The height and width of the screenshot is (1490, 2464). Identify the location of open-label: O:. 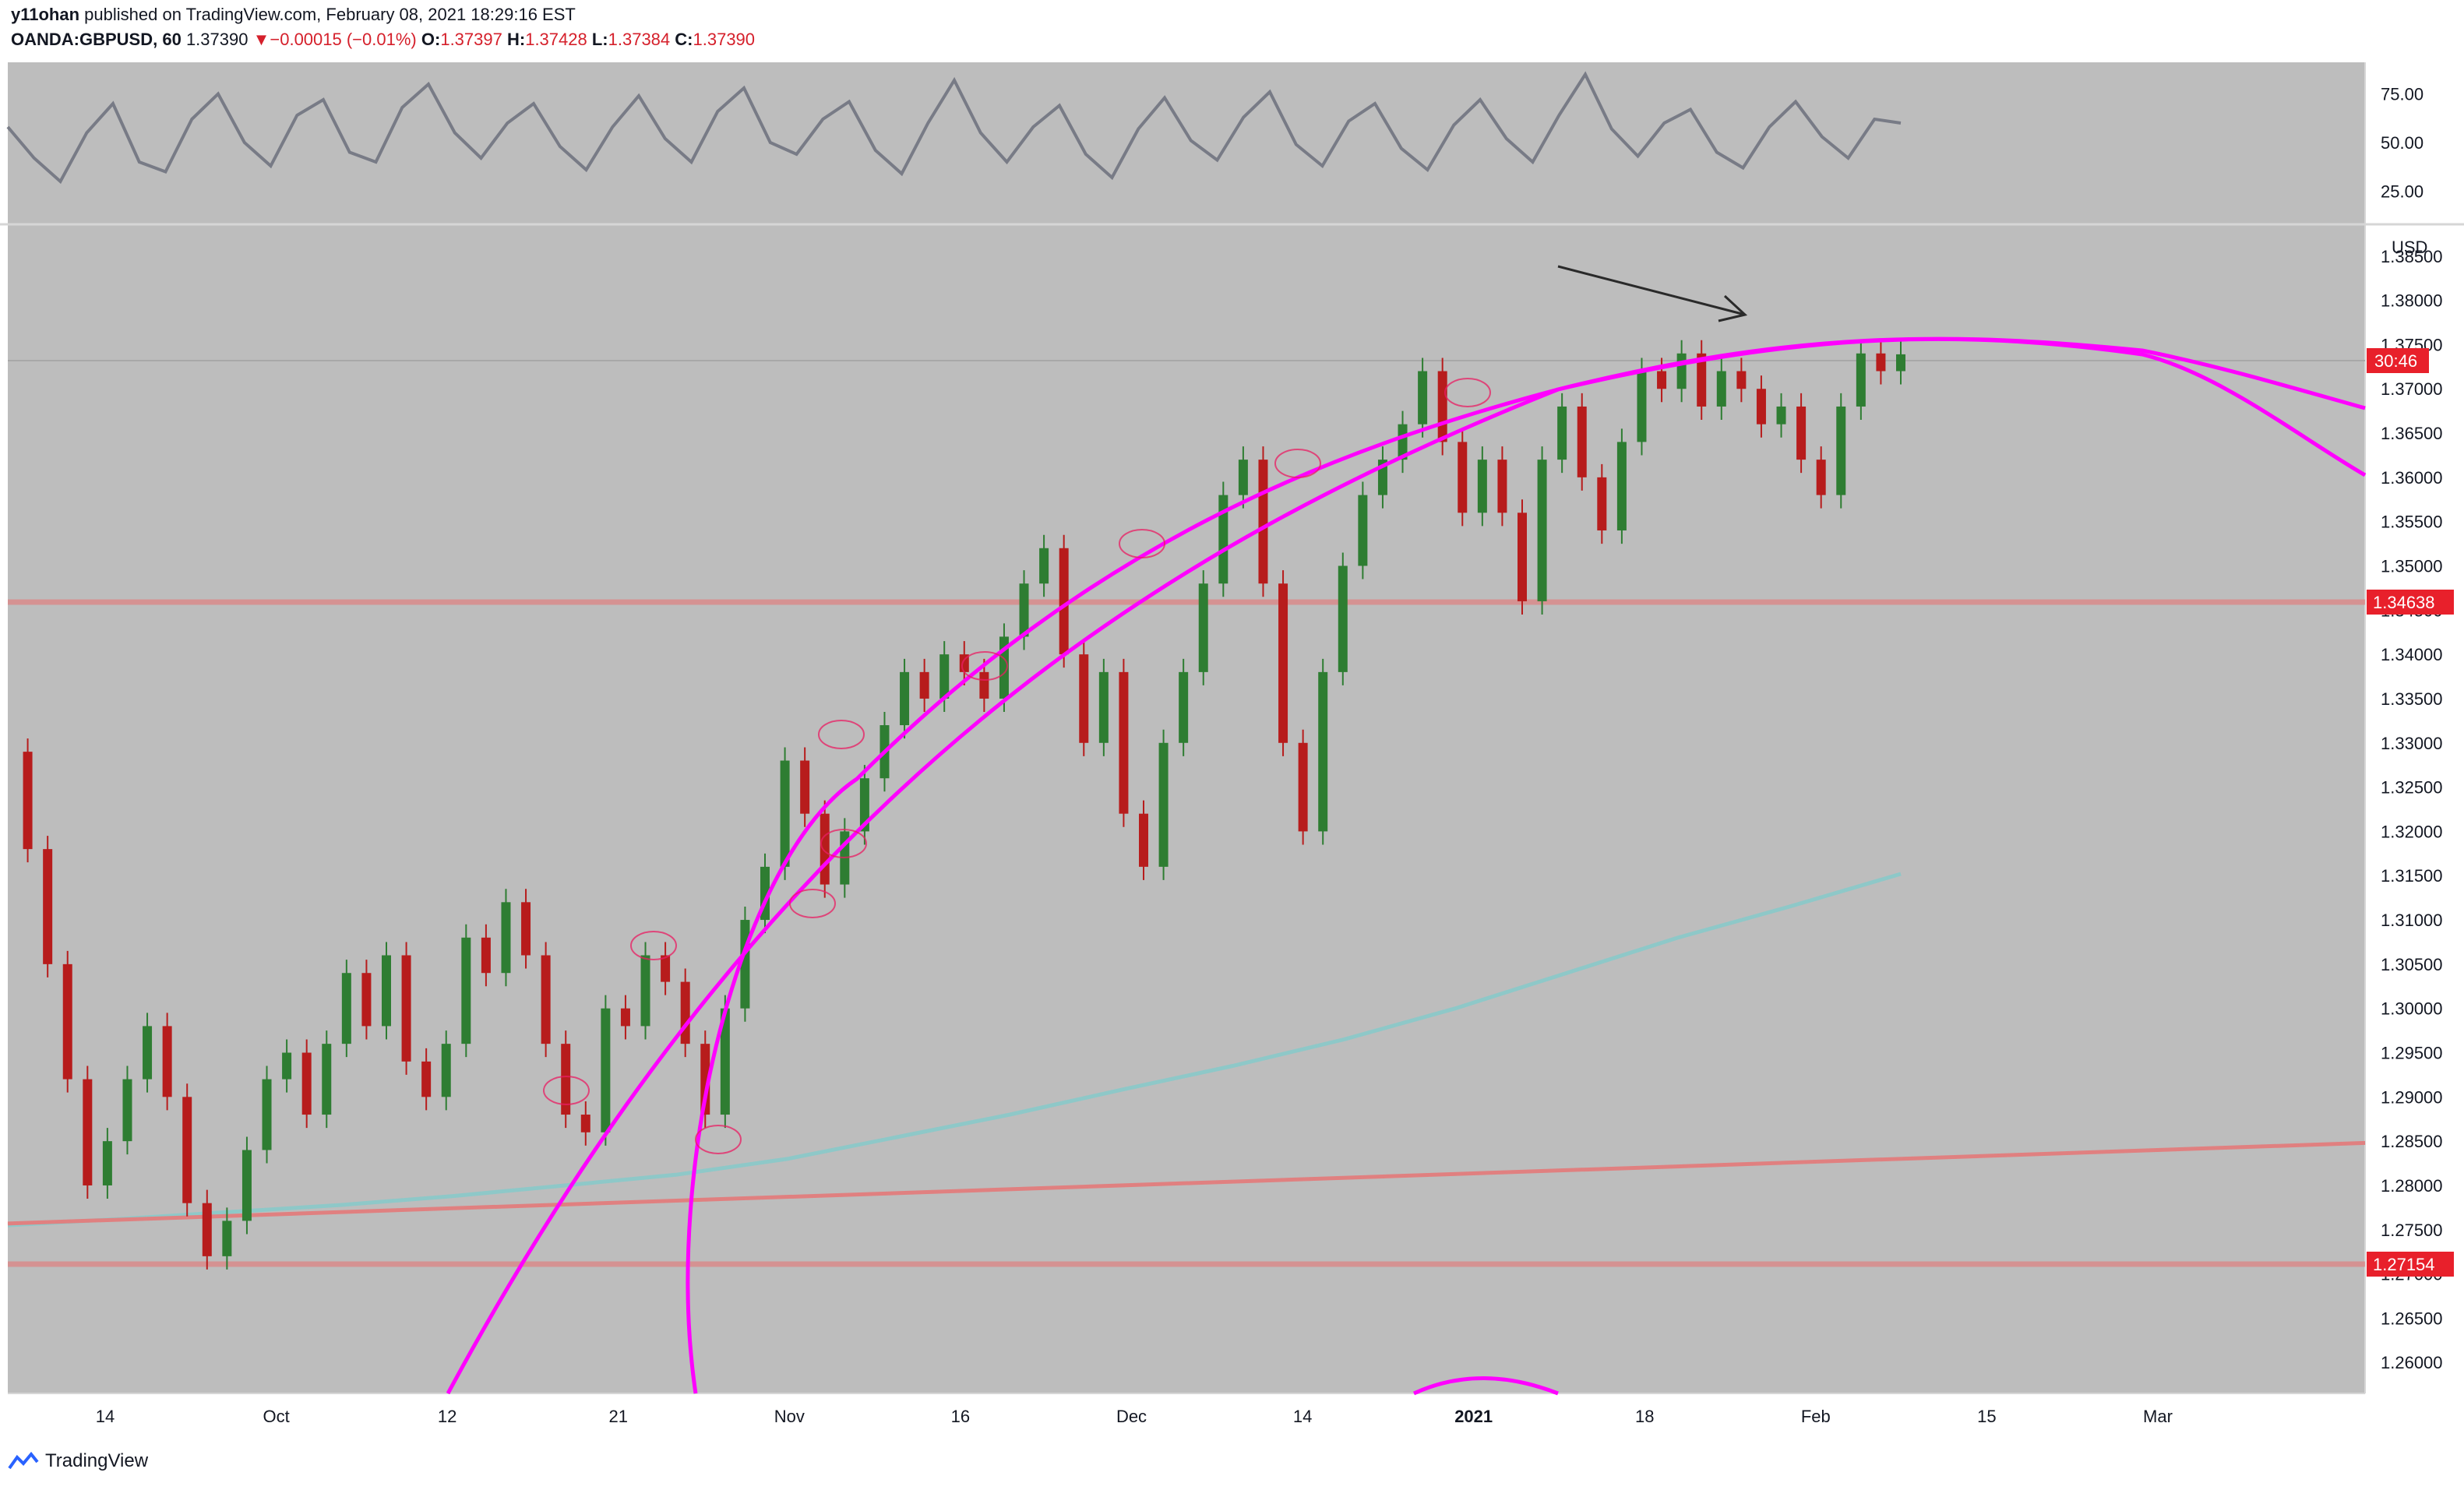
(431, 39).